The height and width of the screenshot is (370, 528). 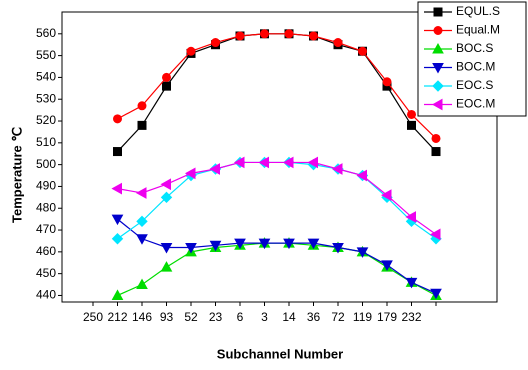 I want to click on y-tick-label: 540, so click(x=46, y=77).